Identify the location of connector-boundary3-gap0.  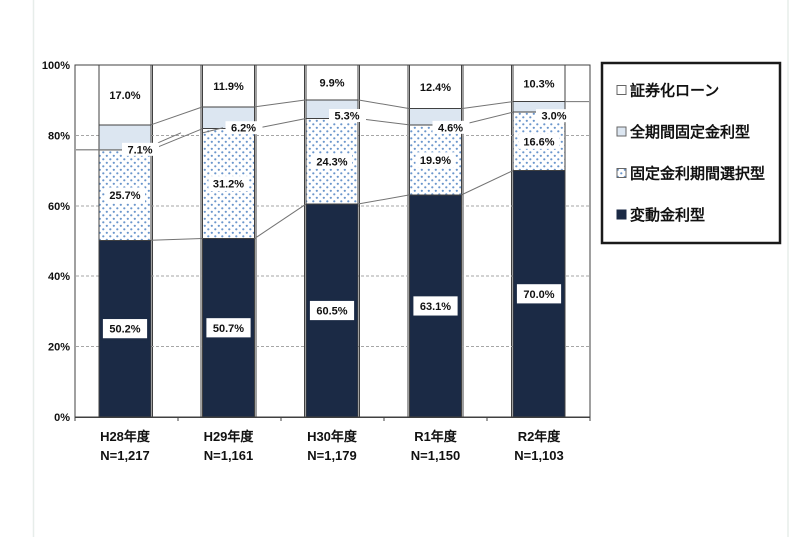
(176, 116).